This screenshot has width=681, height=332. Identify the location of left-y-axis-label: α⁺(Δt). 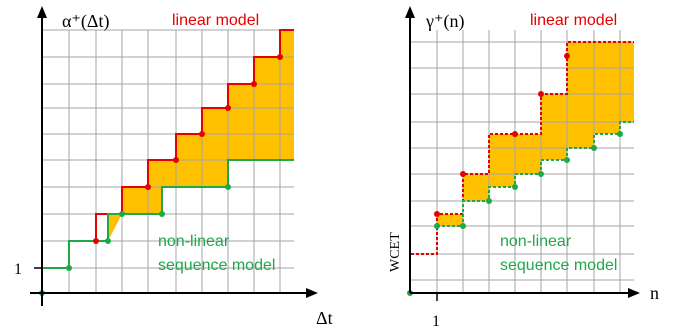
(86, 21).